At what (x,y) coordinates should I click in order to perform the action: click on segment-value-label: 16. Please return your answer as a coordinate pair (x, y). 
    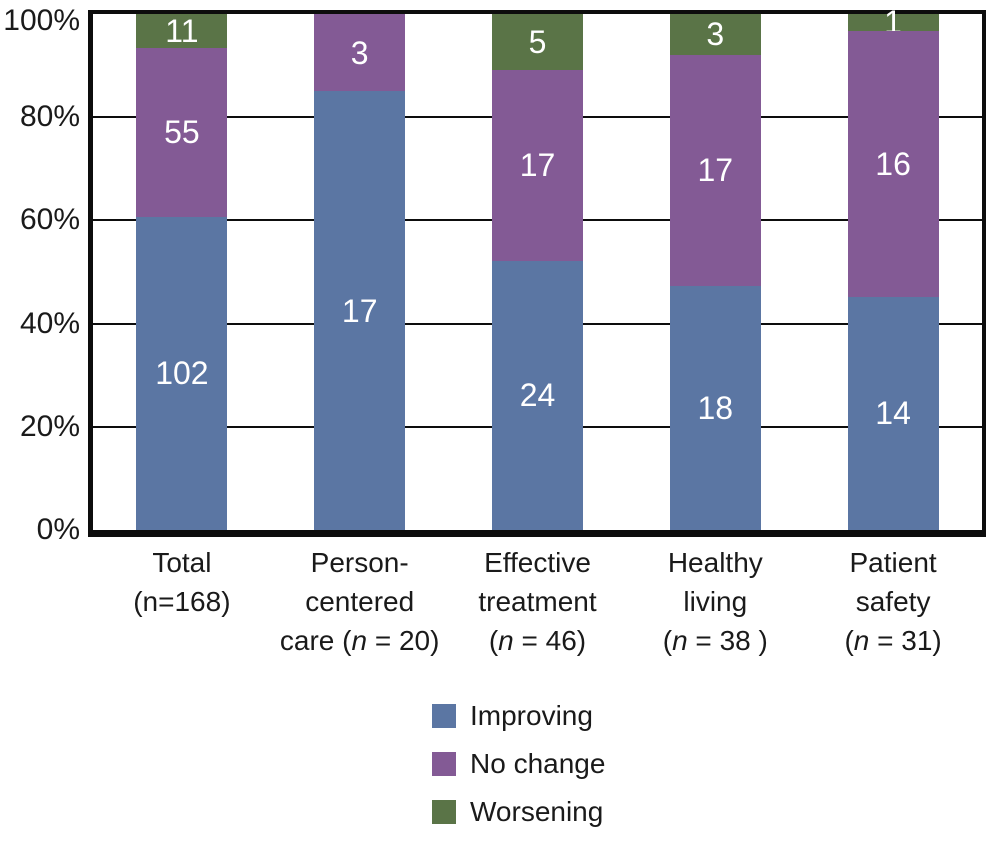
    Looking at the image, I should click on (893, 163).